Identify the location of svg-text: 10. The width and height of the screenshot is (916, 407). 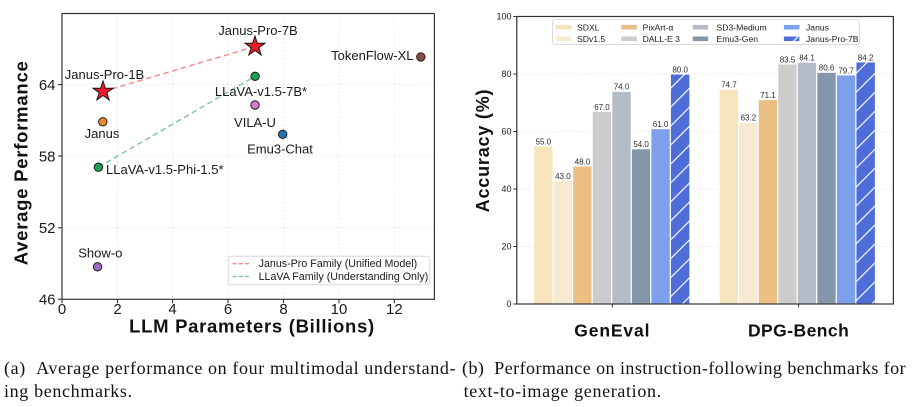
(339, 309).